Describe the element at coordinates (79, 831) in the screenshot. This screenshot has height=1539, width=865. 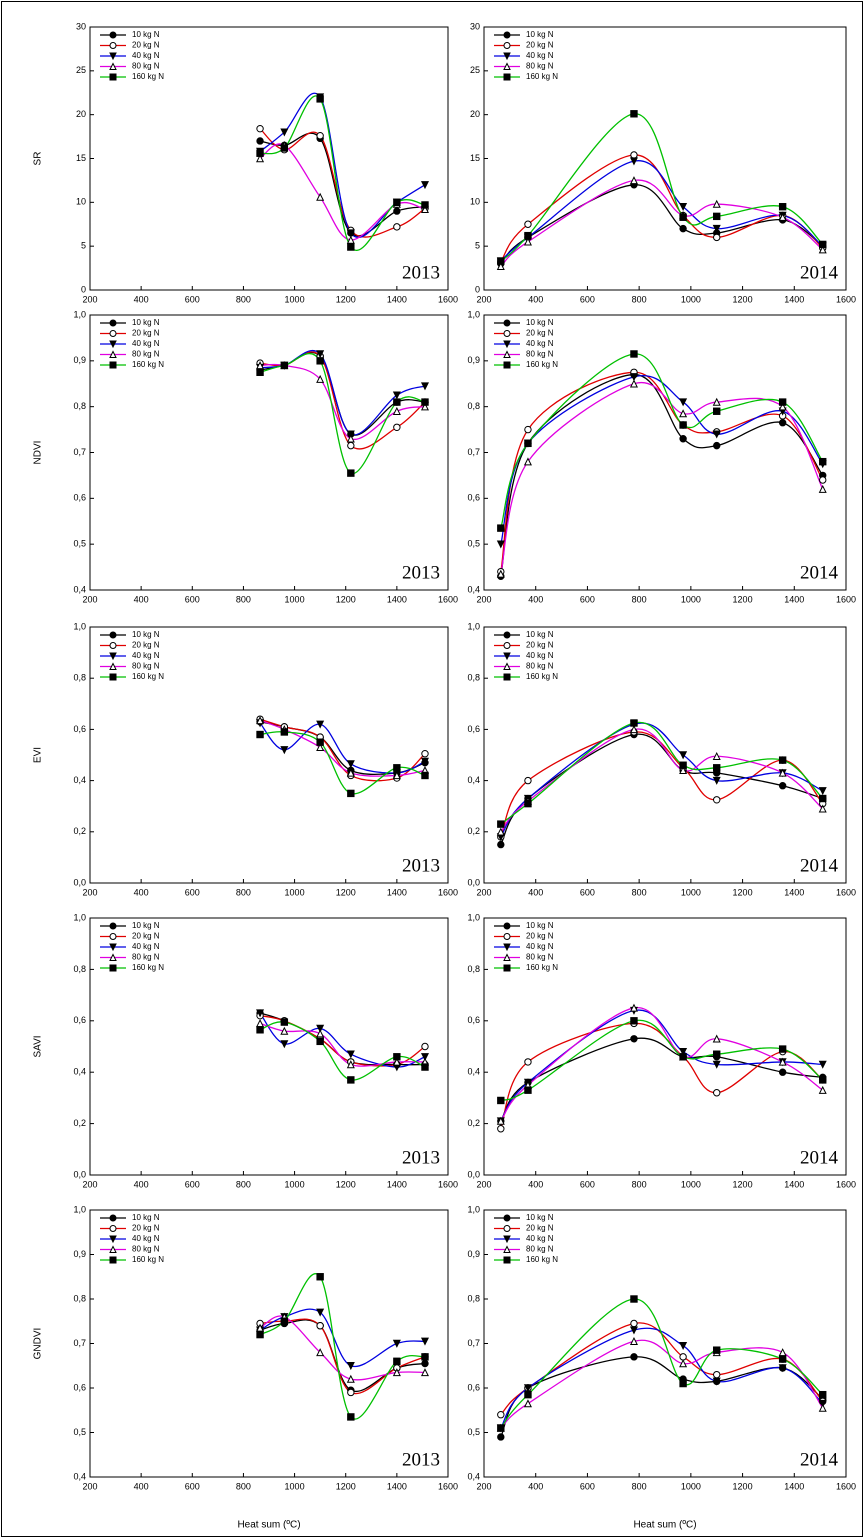
I see `y-tick-label: 0,2` at that location.